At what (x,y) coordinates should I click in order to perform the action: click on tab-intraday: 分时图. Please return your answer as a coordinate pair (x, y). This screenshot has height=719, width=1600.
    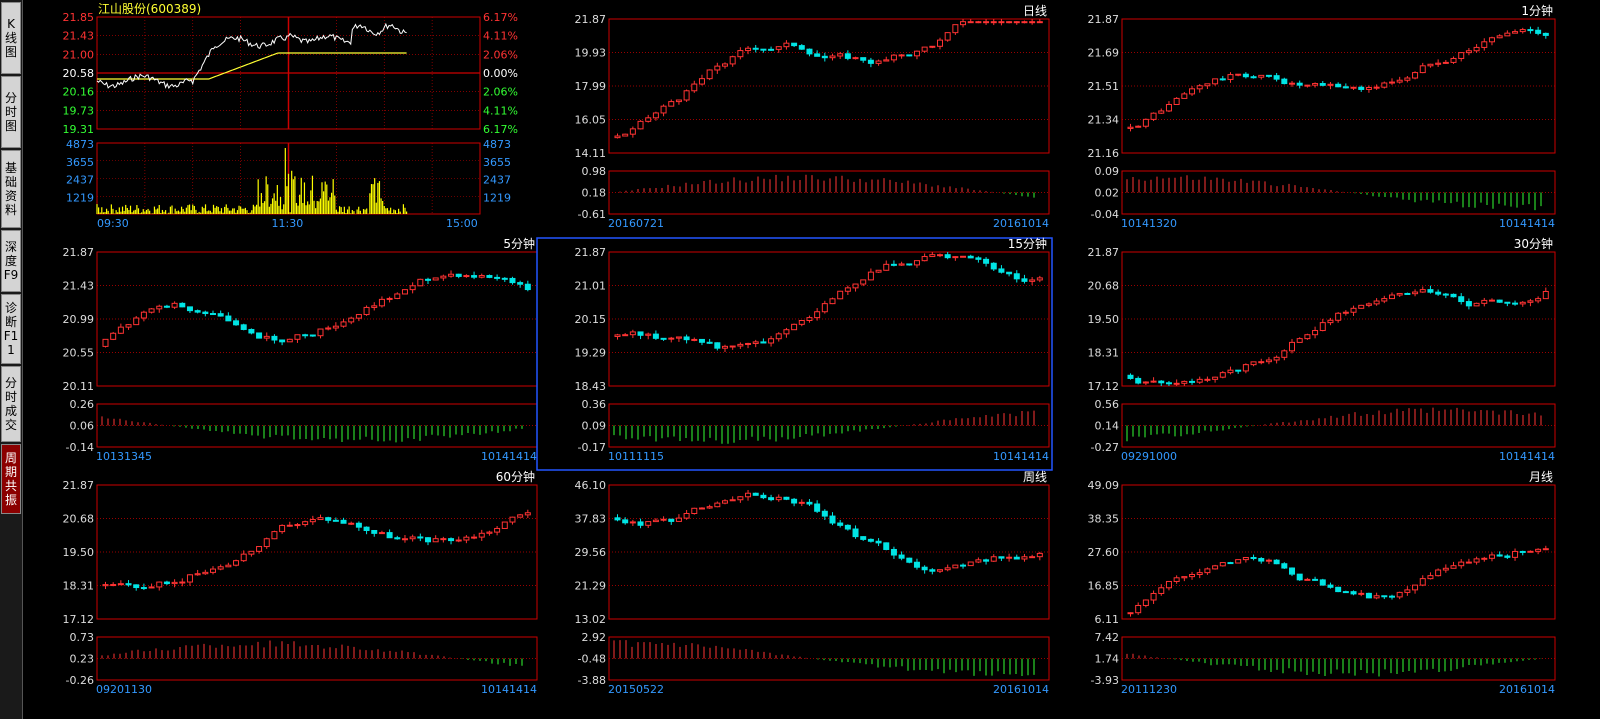
    Looking at the image, I should click on (11, 112).